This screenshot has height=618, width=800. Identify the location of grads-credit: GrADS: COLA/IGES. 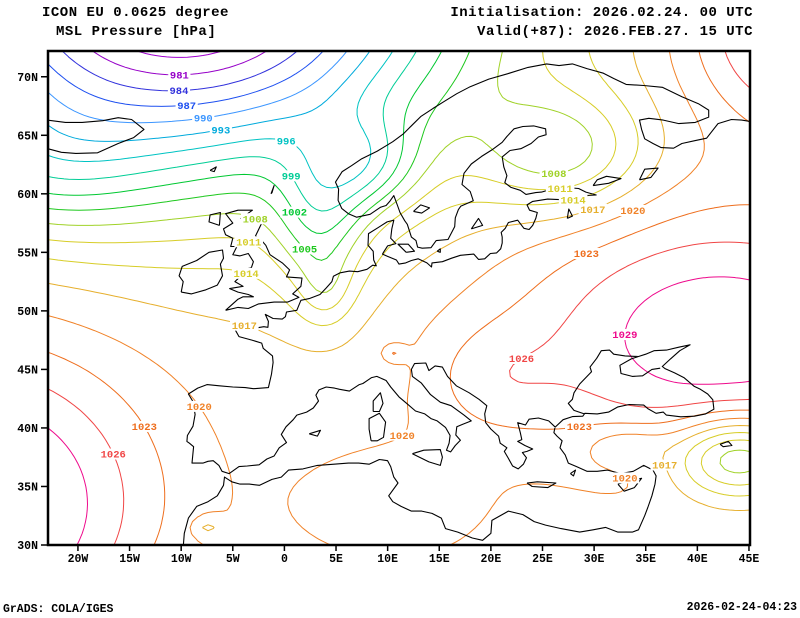
(58, 609).